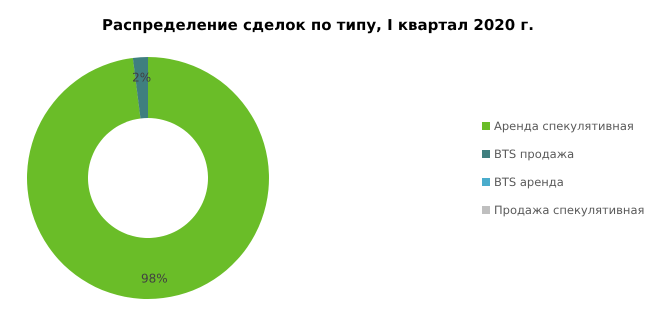  I want to click on legend-label: BTS продажа, so click(534, 154).